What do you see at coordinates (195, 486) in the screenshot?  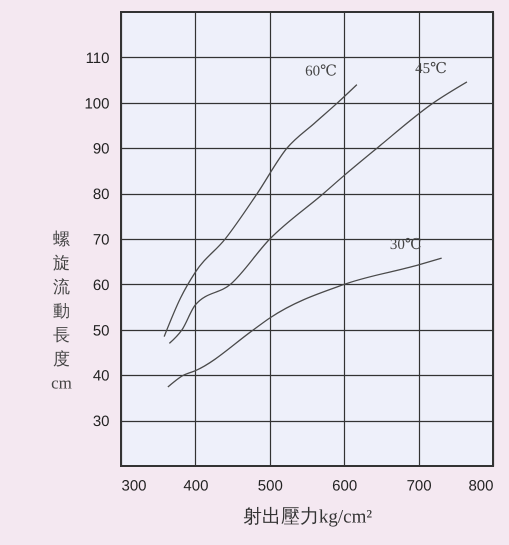 I see `x-tick-label: 400` at bounding box center [195, 486].